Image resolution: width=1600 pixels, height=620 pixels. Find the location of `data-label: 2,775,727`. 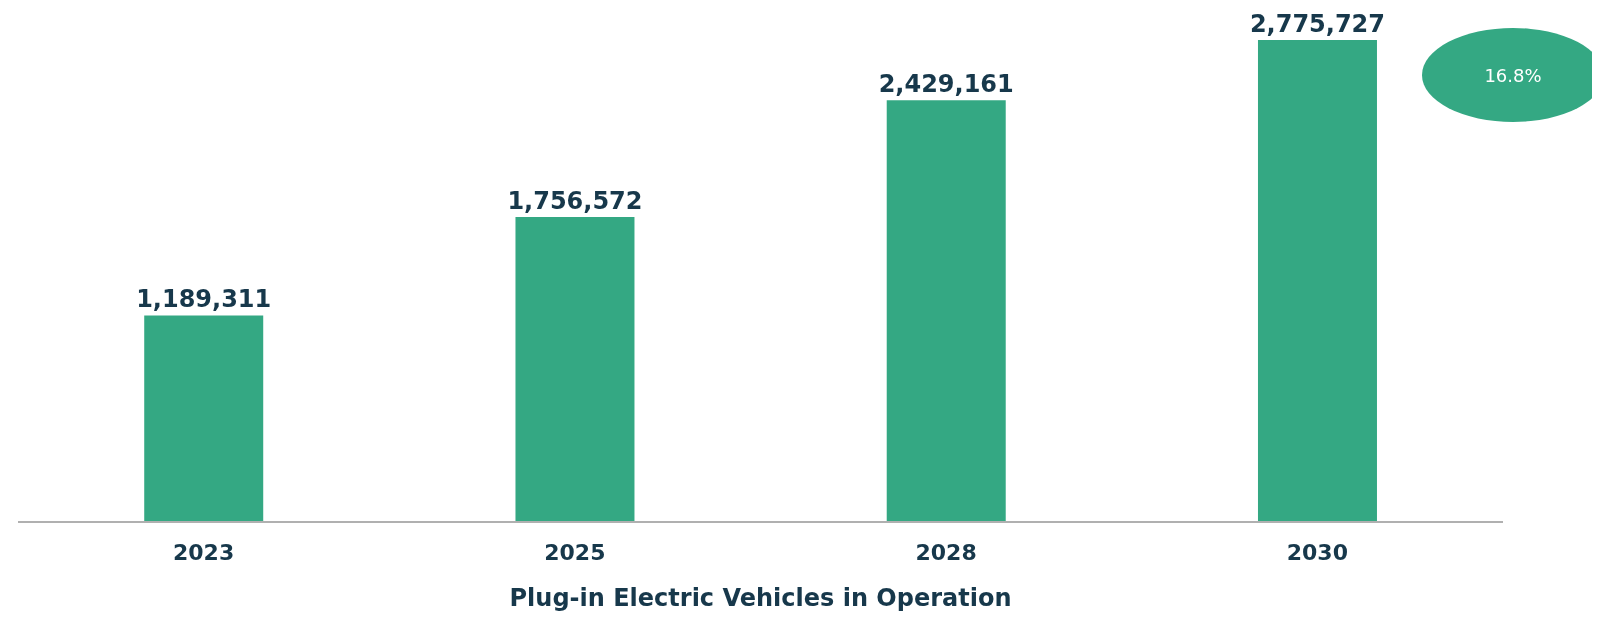

data-label: 2,775,727 is located at coordinates (1317, 24).